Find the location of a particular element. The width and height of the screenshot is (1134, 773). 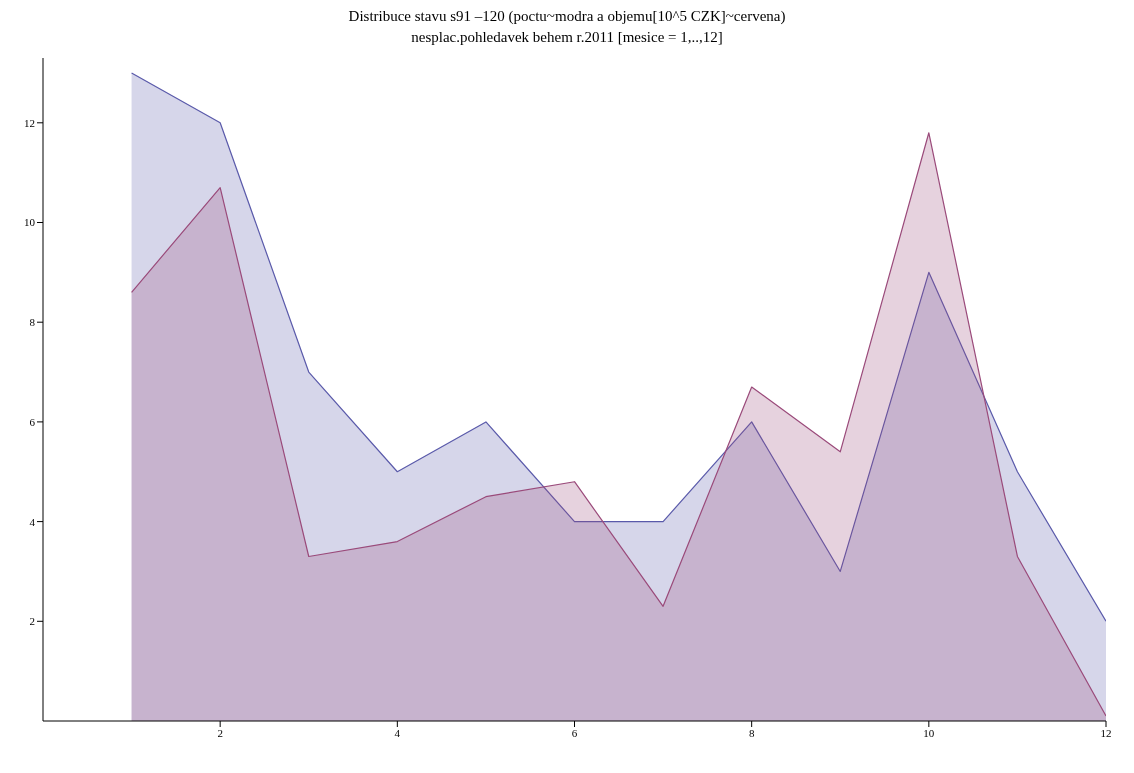

x-tick-label: 2 is located at coordinates (220, 732).